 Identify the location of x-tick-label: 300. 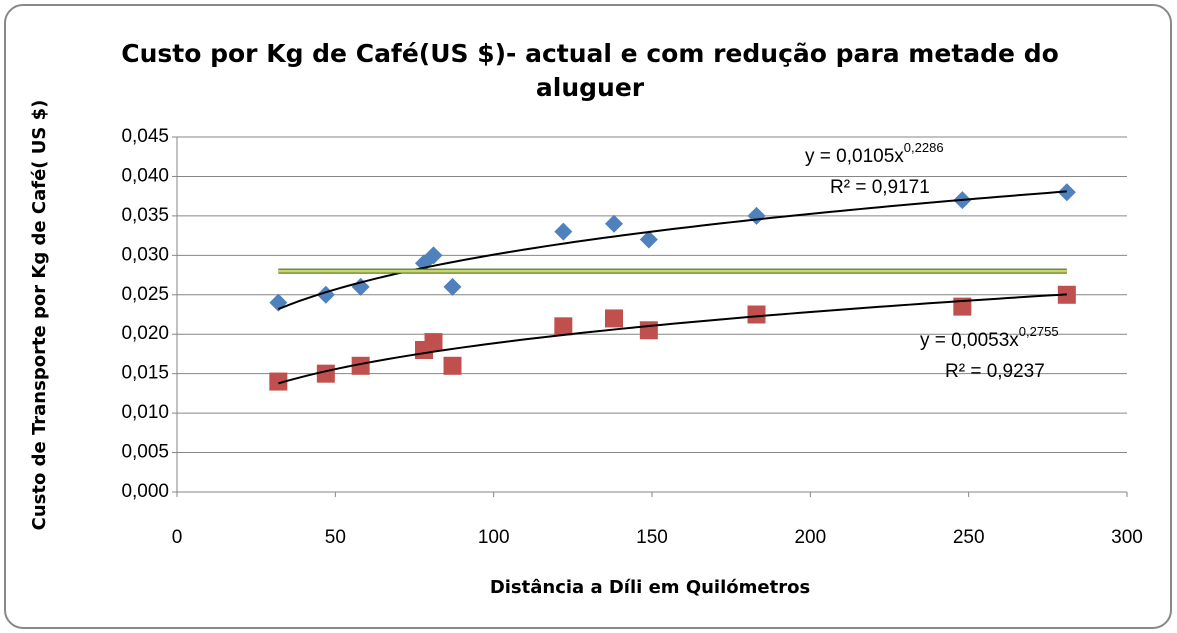
(1127, 537).